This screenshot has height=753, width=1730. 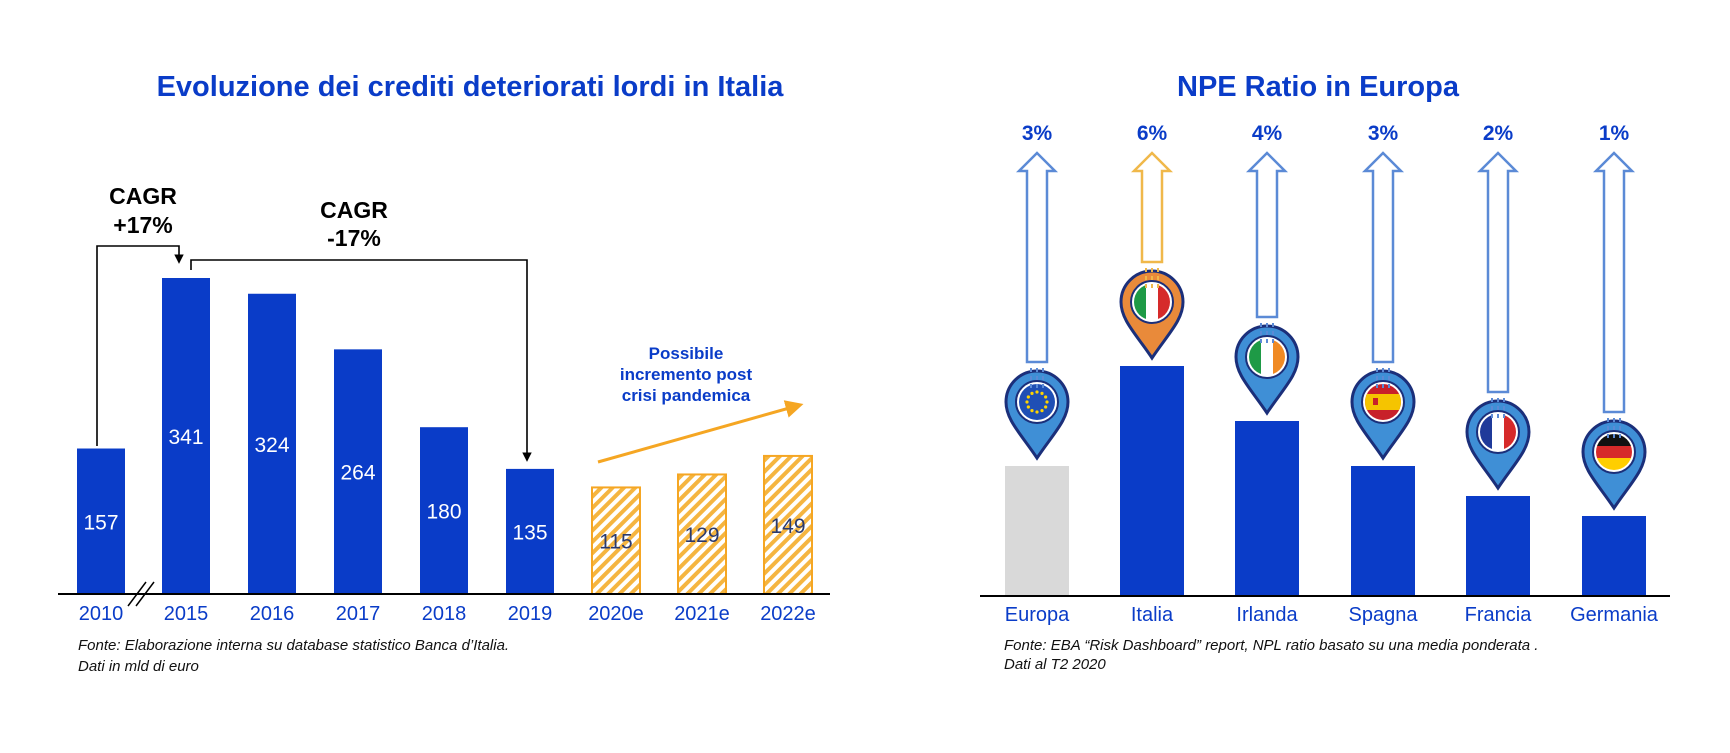 What do you see at coordinates (686, 374) in the screenshot?
I see `projection-note-line2: incremento post` at bounding box center [686, 374].